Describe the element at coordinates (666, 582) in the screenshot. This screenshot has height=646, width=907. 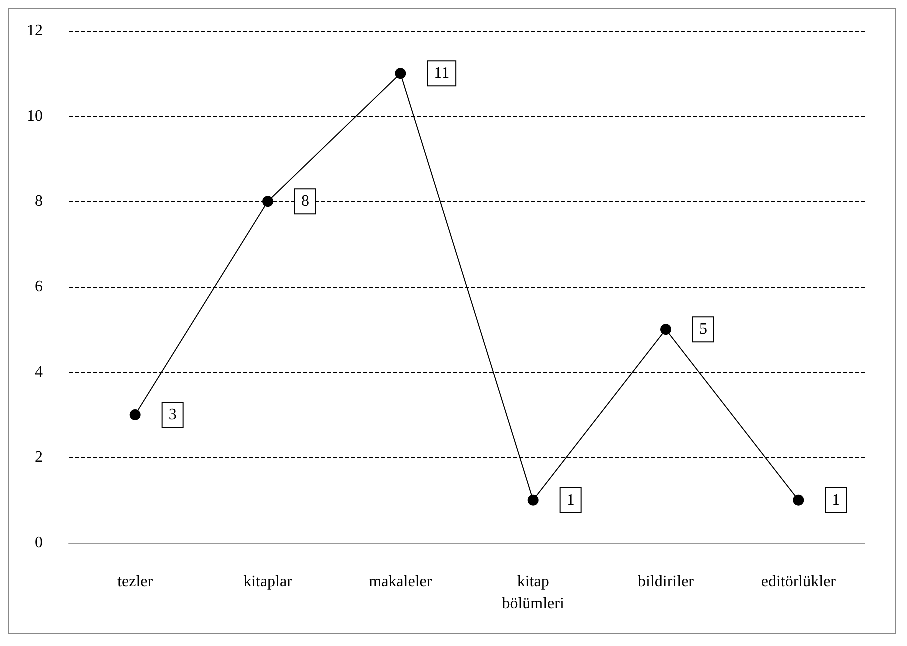
I see `x-tick-label: bildiriler` at that location.